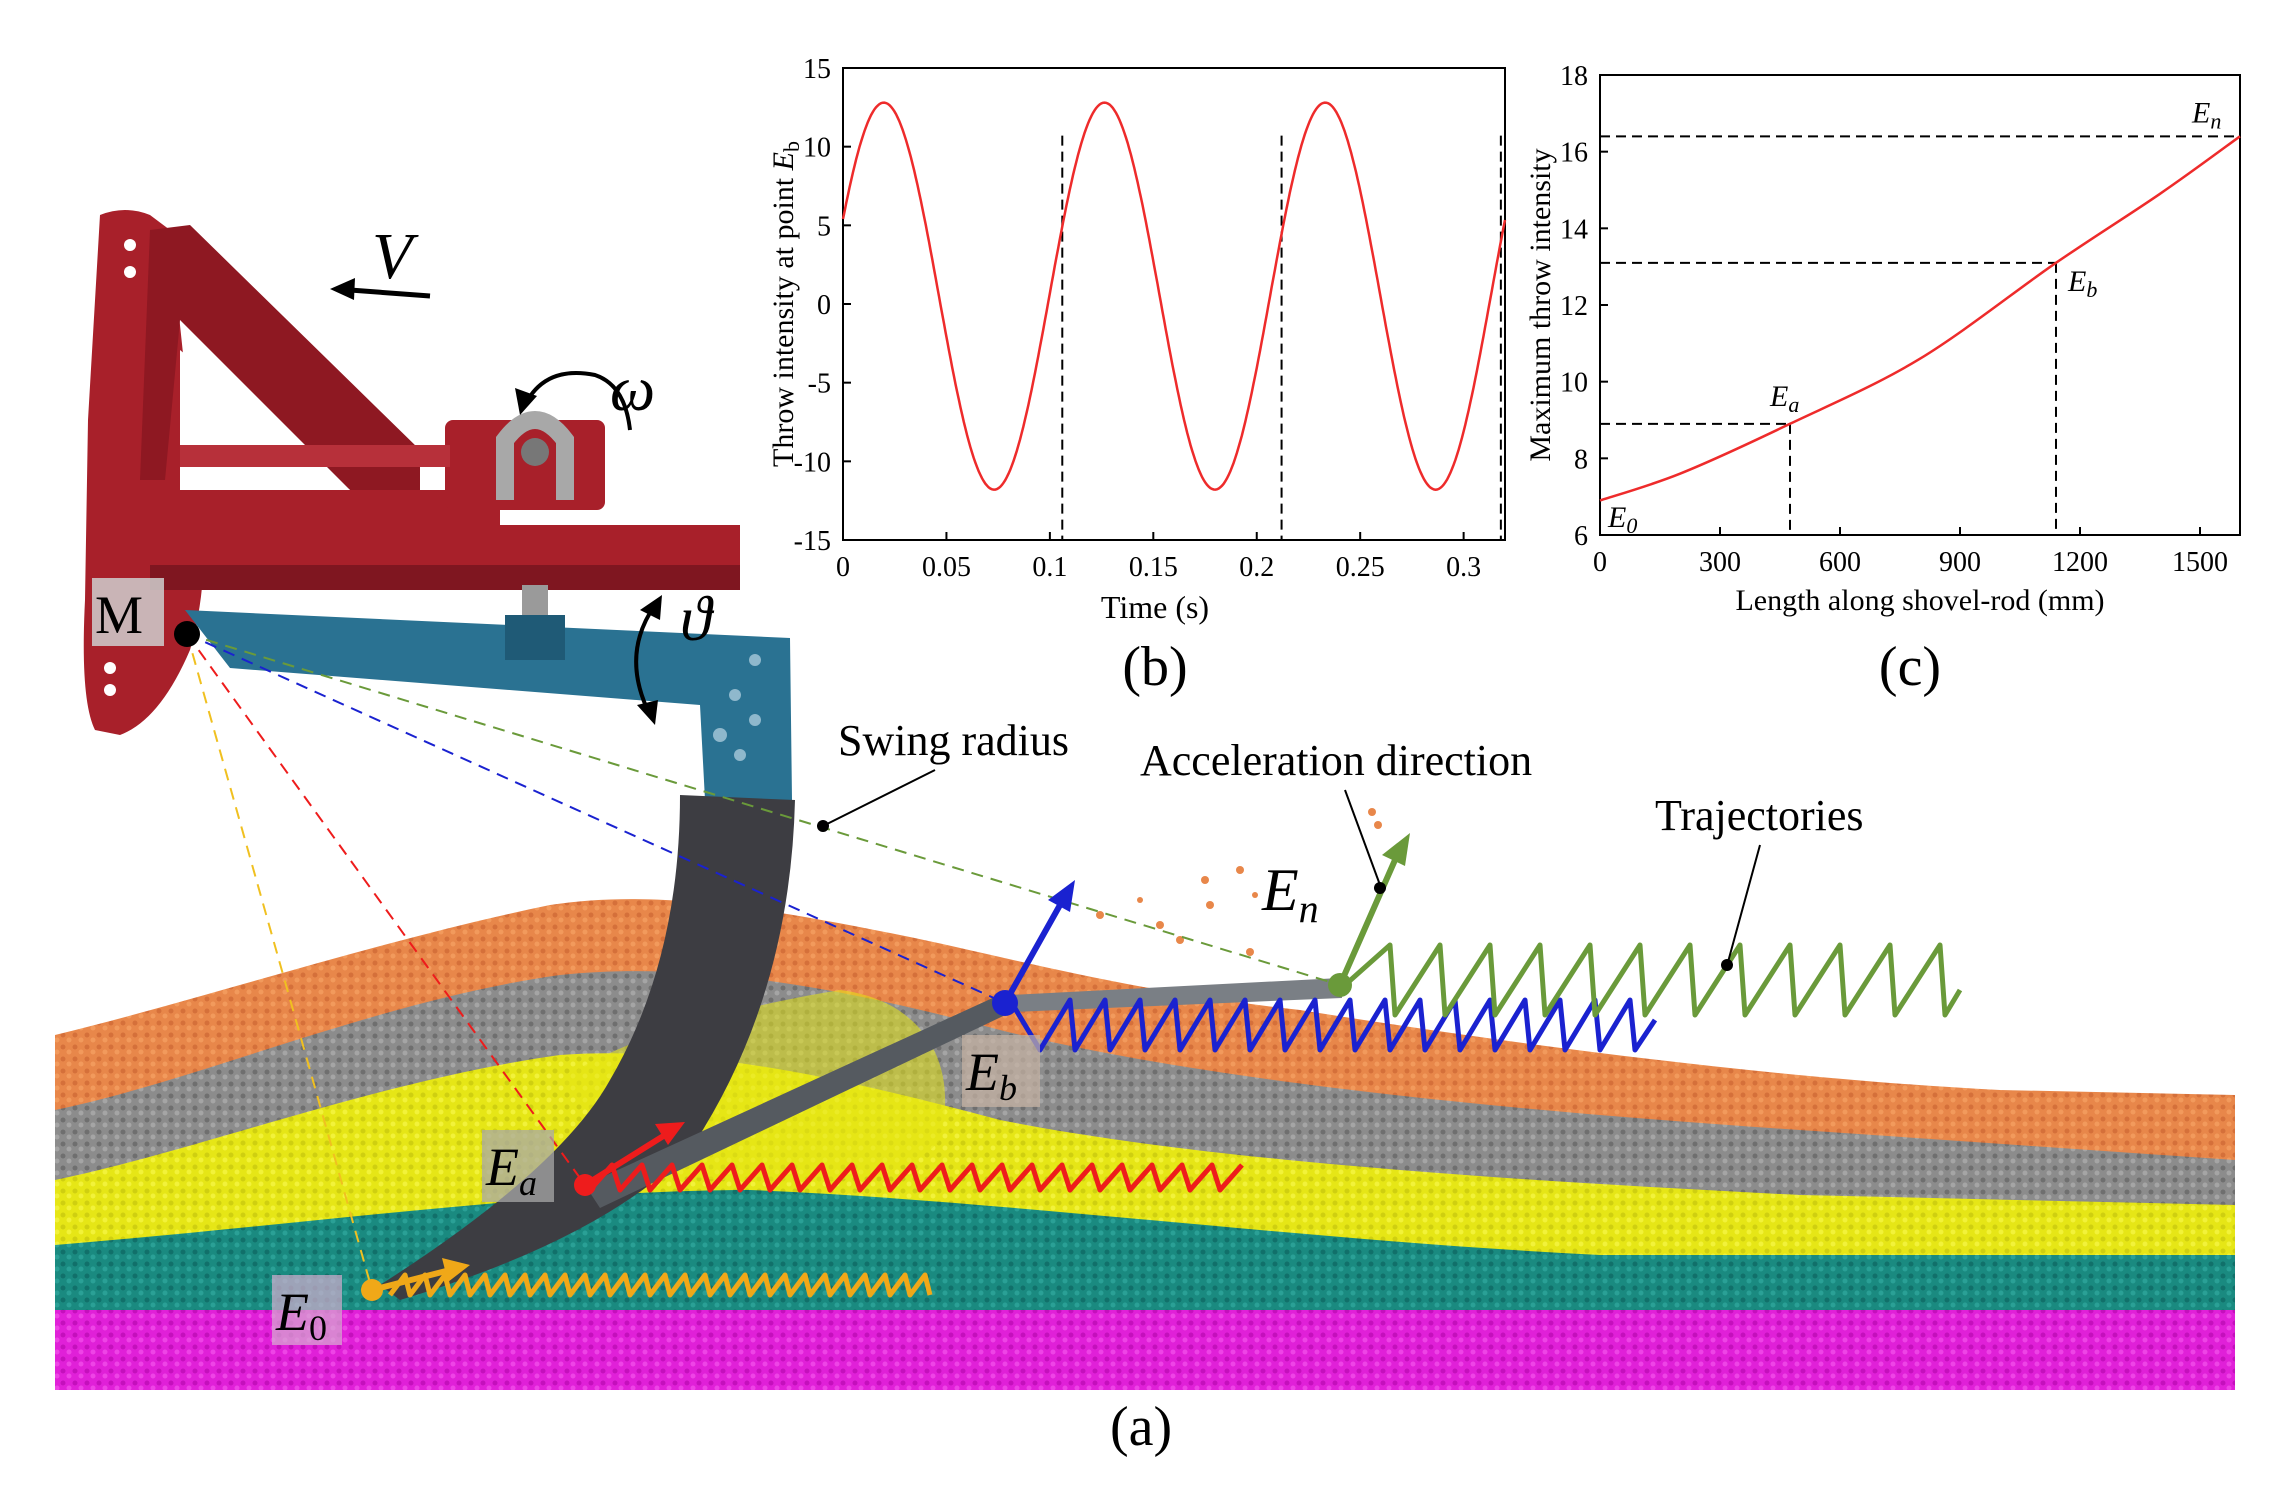 This screenshot has height=1493, width=2274. What do you see at coordinates (1622, 519) in the screenshot?
I see `chart-c-point-label: E0` at bounding box center [1622, 519].